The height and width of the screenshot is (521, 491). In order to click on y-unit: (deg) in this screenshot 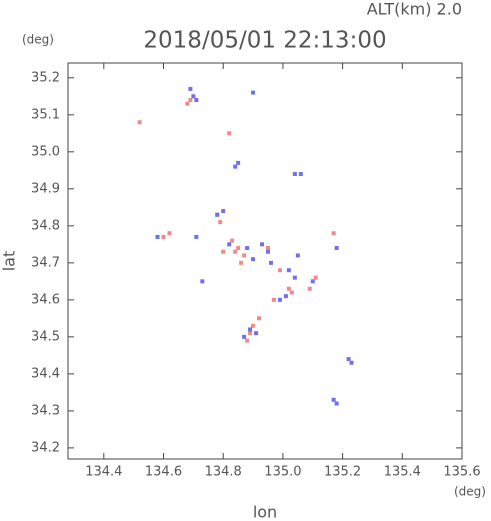, I will do `click(38, 40)`.